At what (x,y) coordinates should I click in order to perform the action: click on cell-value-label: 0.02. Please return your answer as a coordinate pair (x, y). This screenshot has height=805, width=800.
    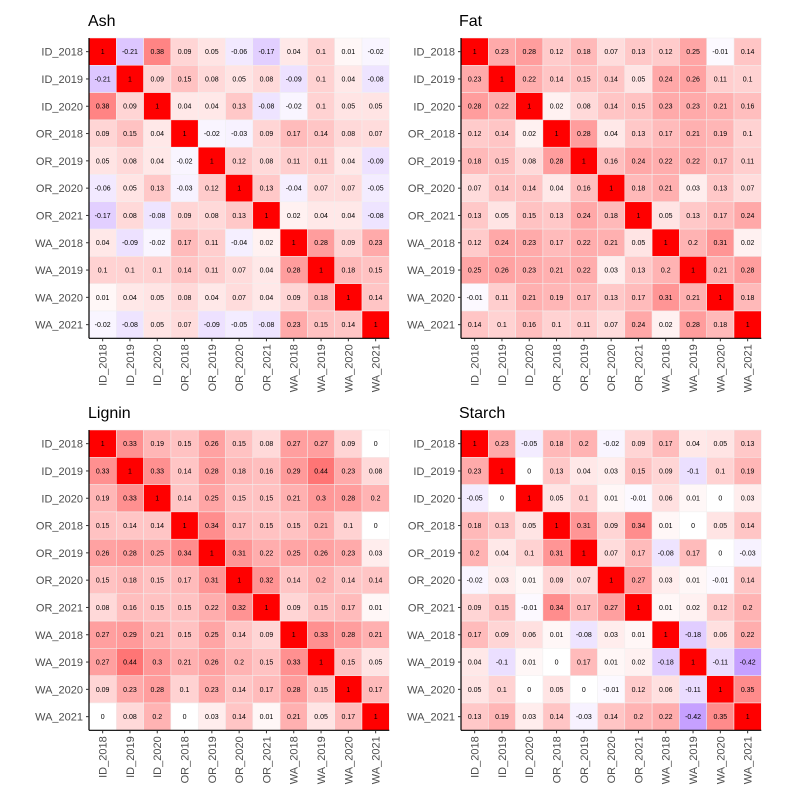
    Looking at the image, I should click on (294, 216).